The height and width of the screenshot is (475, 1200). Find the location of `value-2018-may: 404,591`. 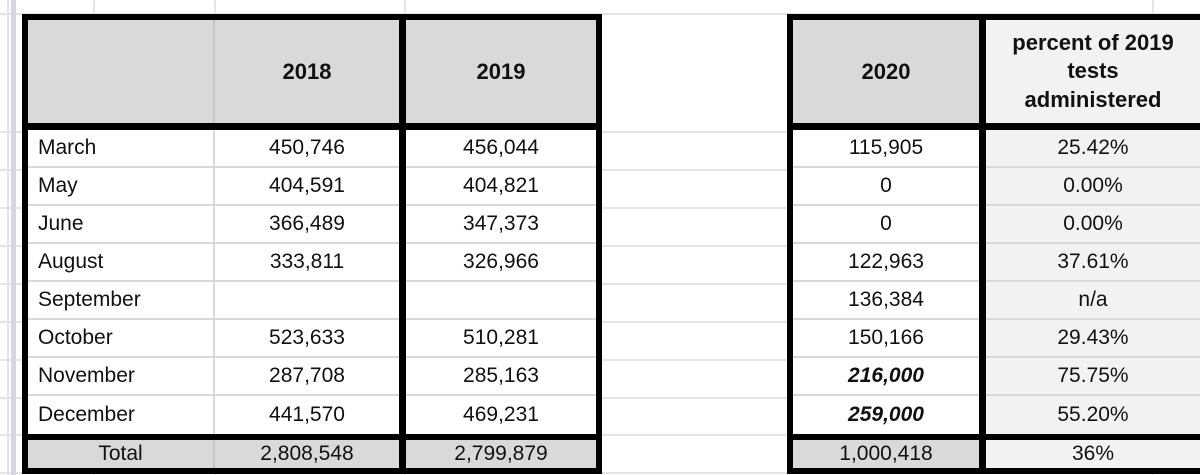

value-2018-may: 404,591 is located at coordinates (307, 187).